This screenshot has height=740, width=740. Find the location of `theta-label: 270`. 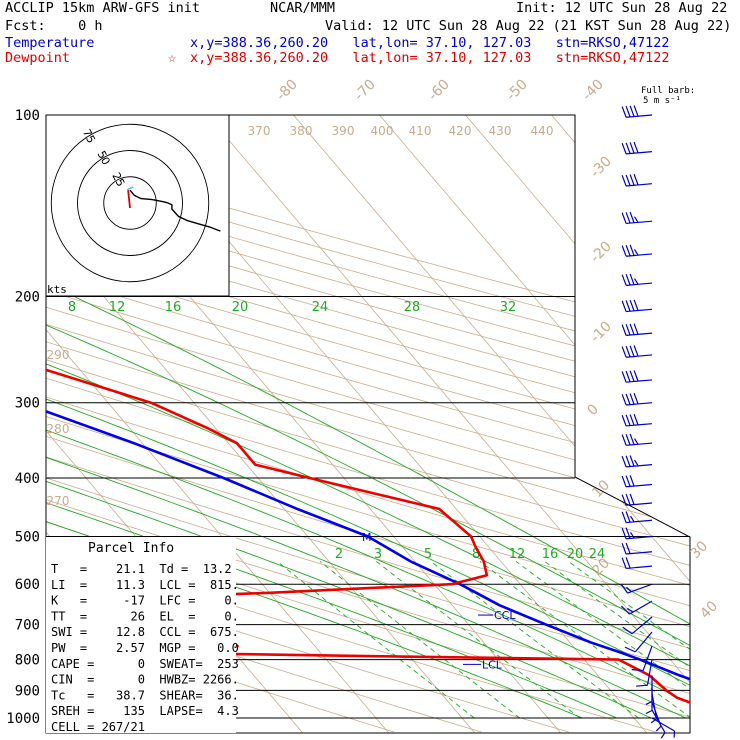

theta-label: 270 is located at coordinates (58, 501).